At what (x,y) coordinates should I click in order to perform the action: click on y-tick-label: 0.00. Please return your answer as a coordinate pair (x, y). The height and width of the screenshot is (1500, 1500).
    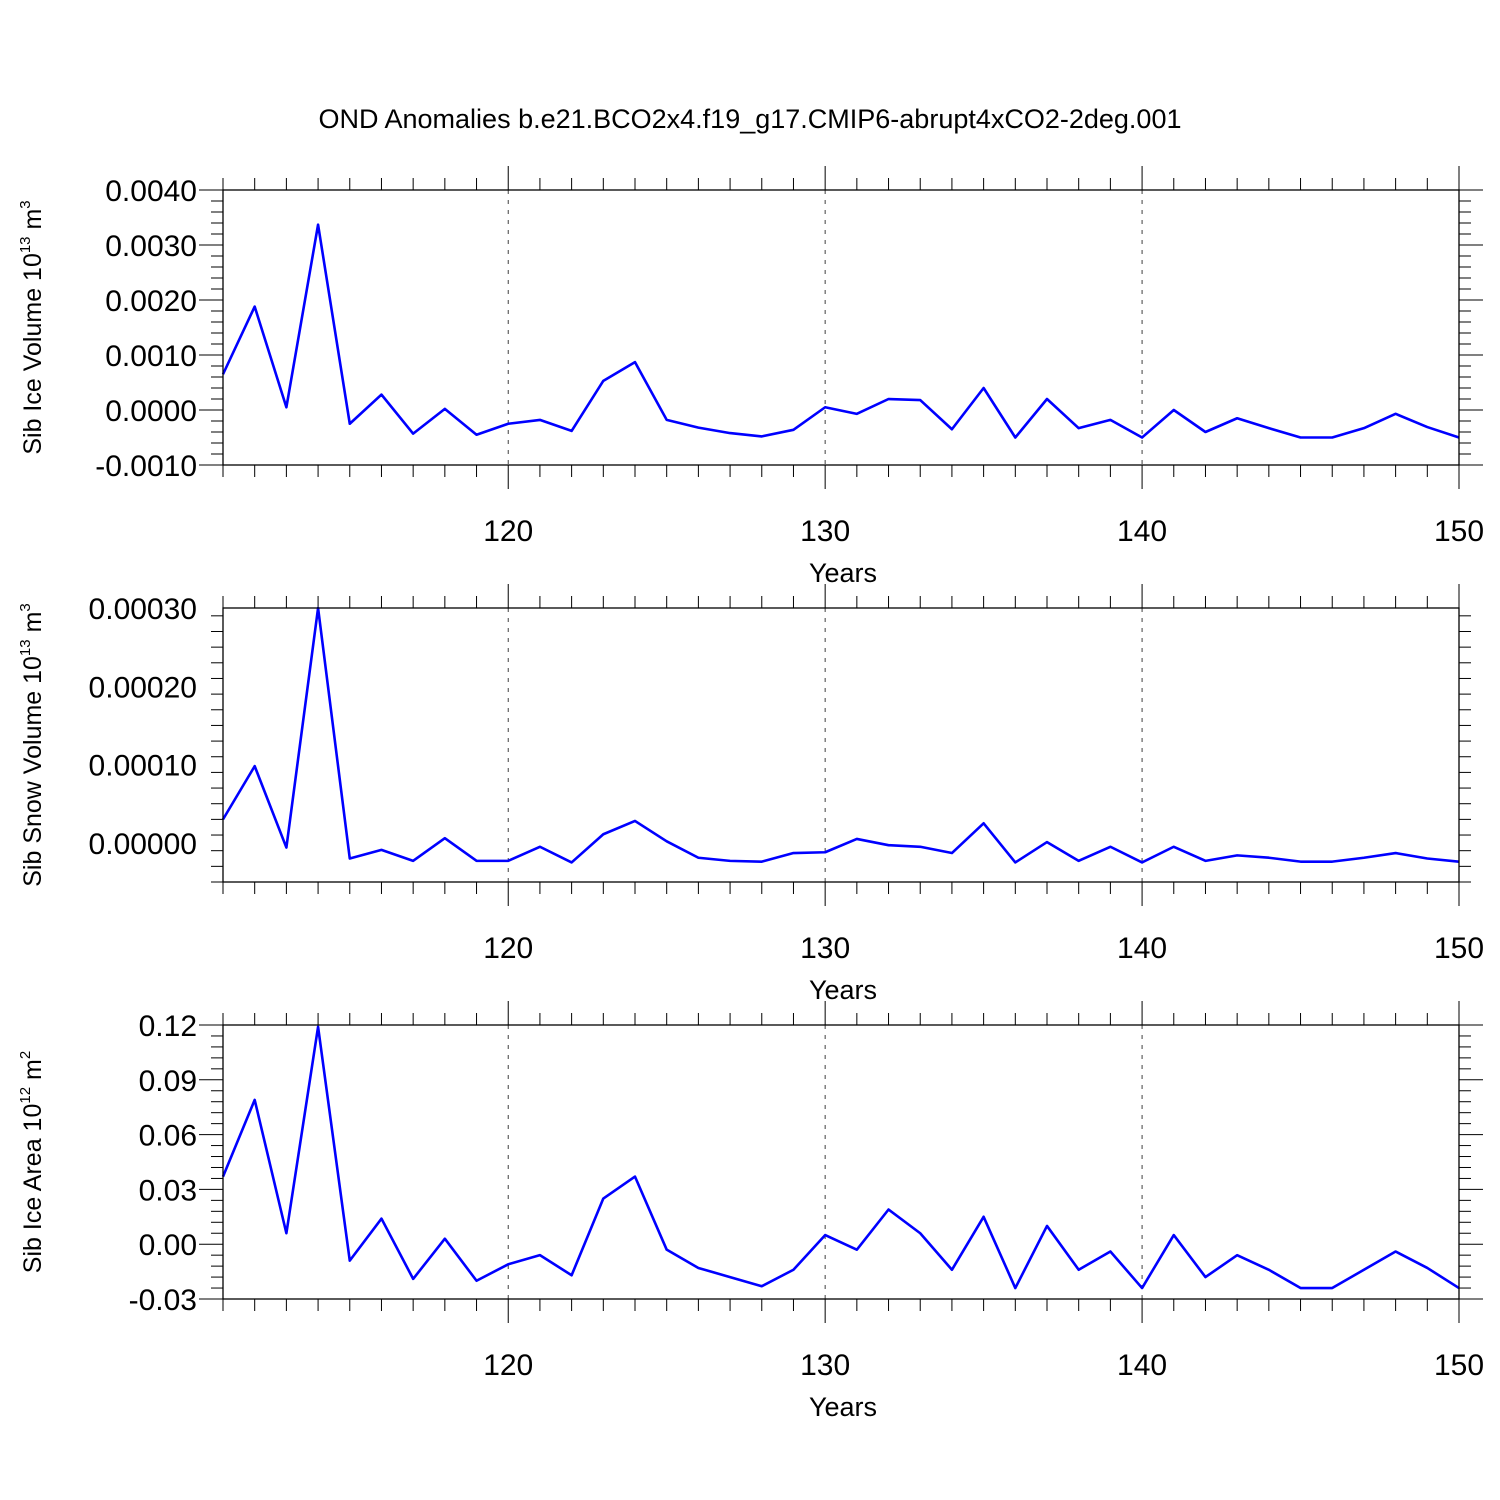
    Looking at the image, I should click on (168, 1245).